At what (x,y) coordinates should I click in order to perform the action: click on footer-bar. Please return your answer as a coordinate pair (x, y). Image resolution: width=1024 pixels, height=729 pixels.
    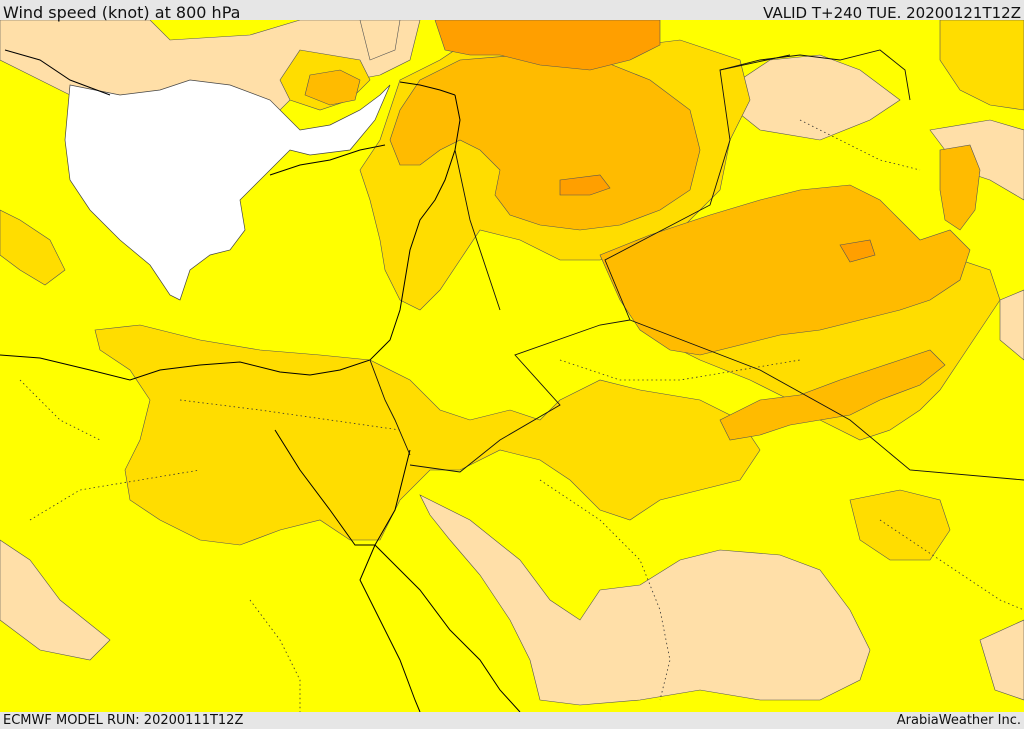
    Looking at the image, I should click on (512, 720).